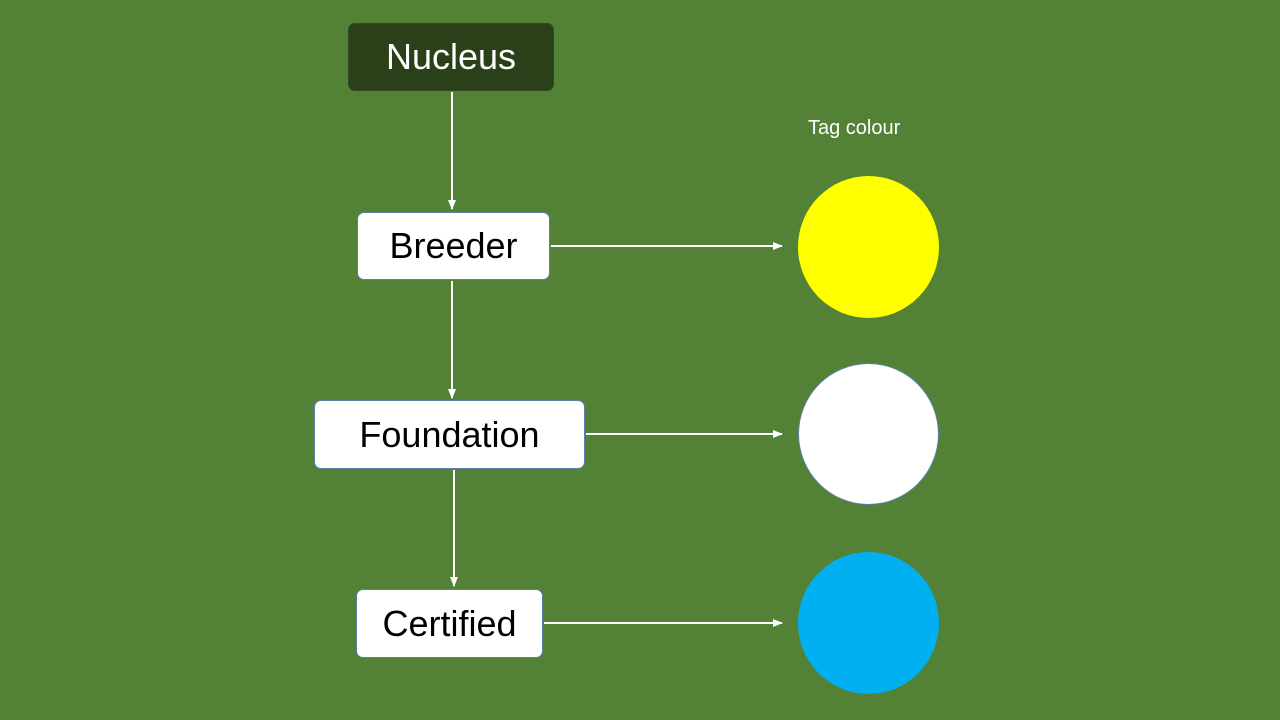 The image size is (1280, 720). What do you see at coordinates (449, 623) in the screenshot?
I see `certified-node: Certified` at bounding box center [449, 623].